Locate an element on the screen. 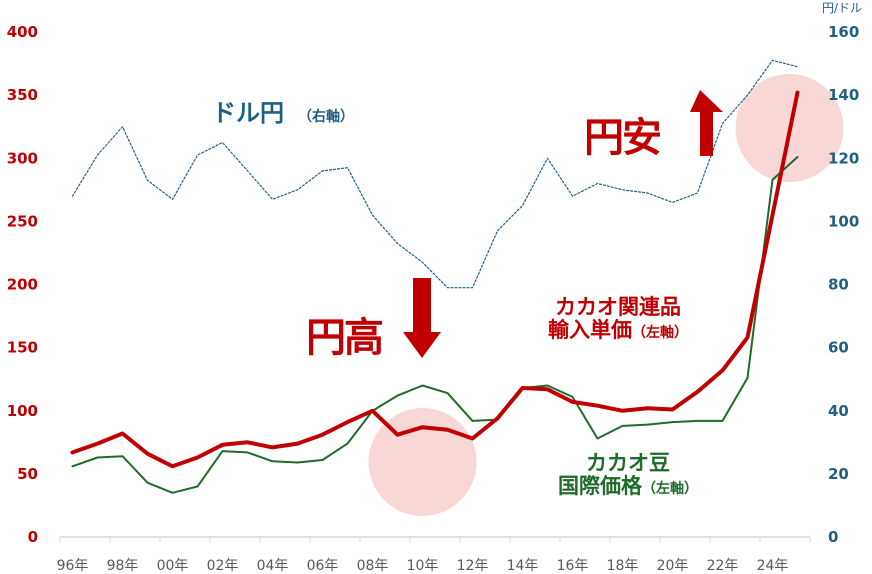 This screenshot has width=872, height=574. x-tick-label: 08年 is located at coordinates (373, 566).